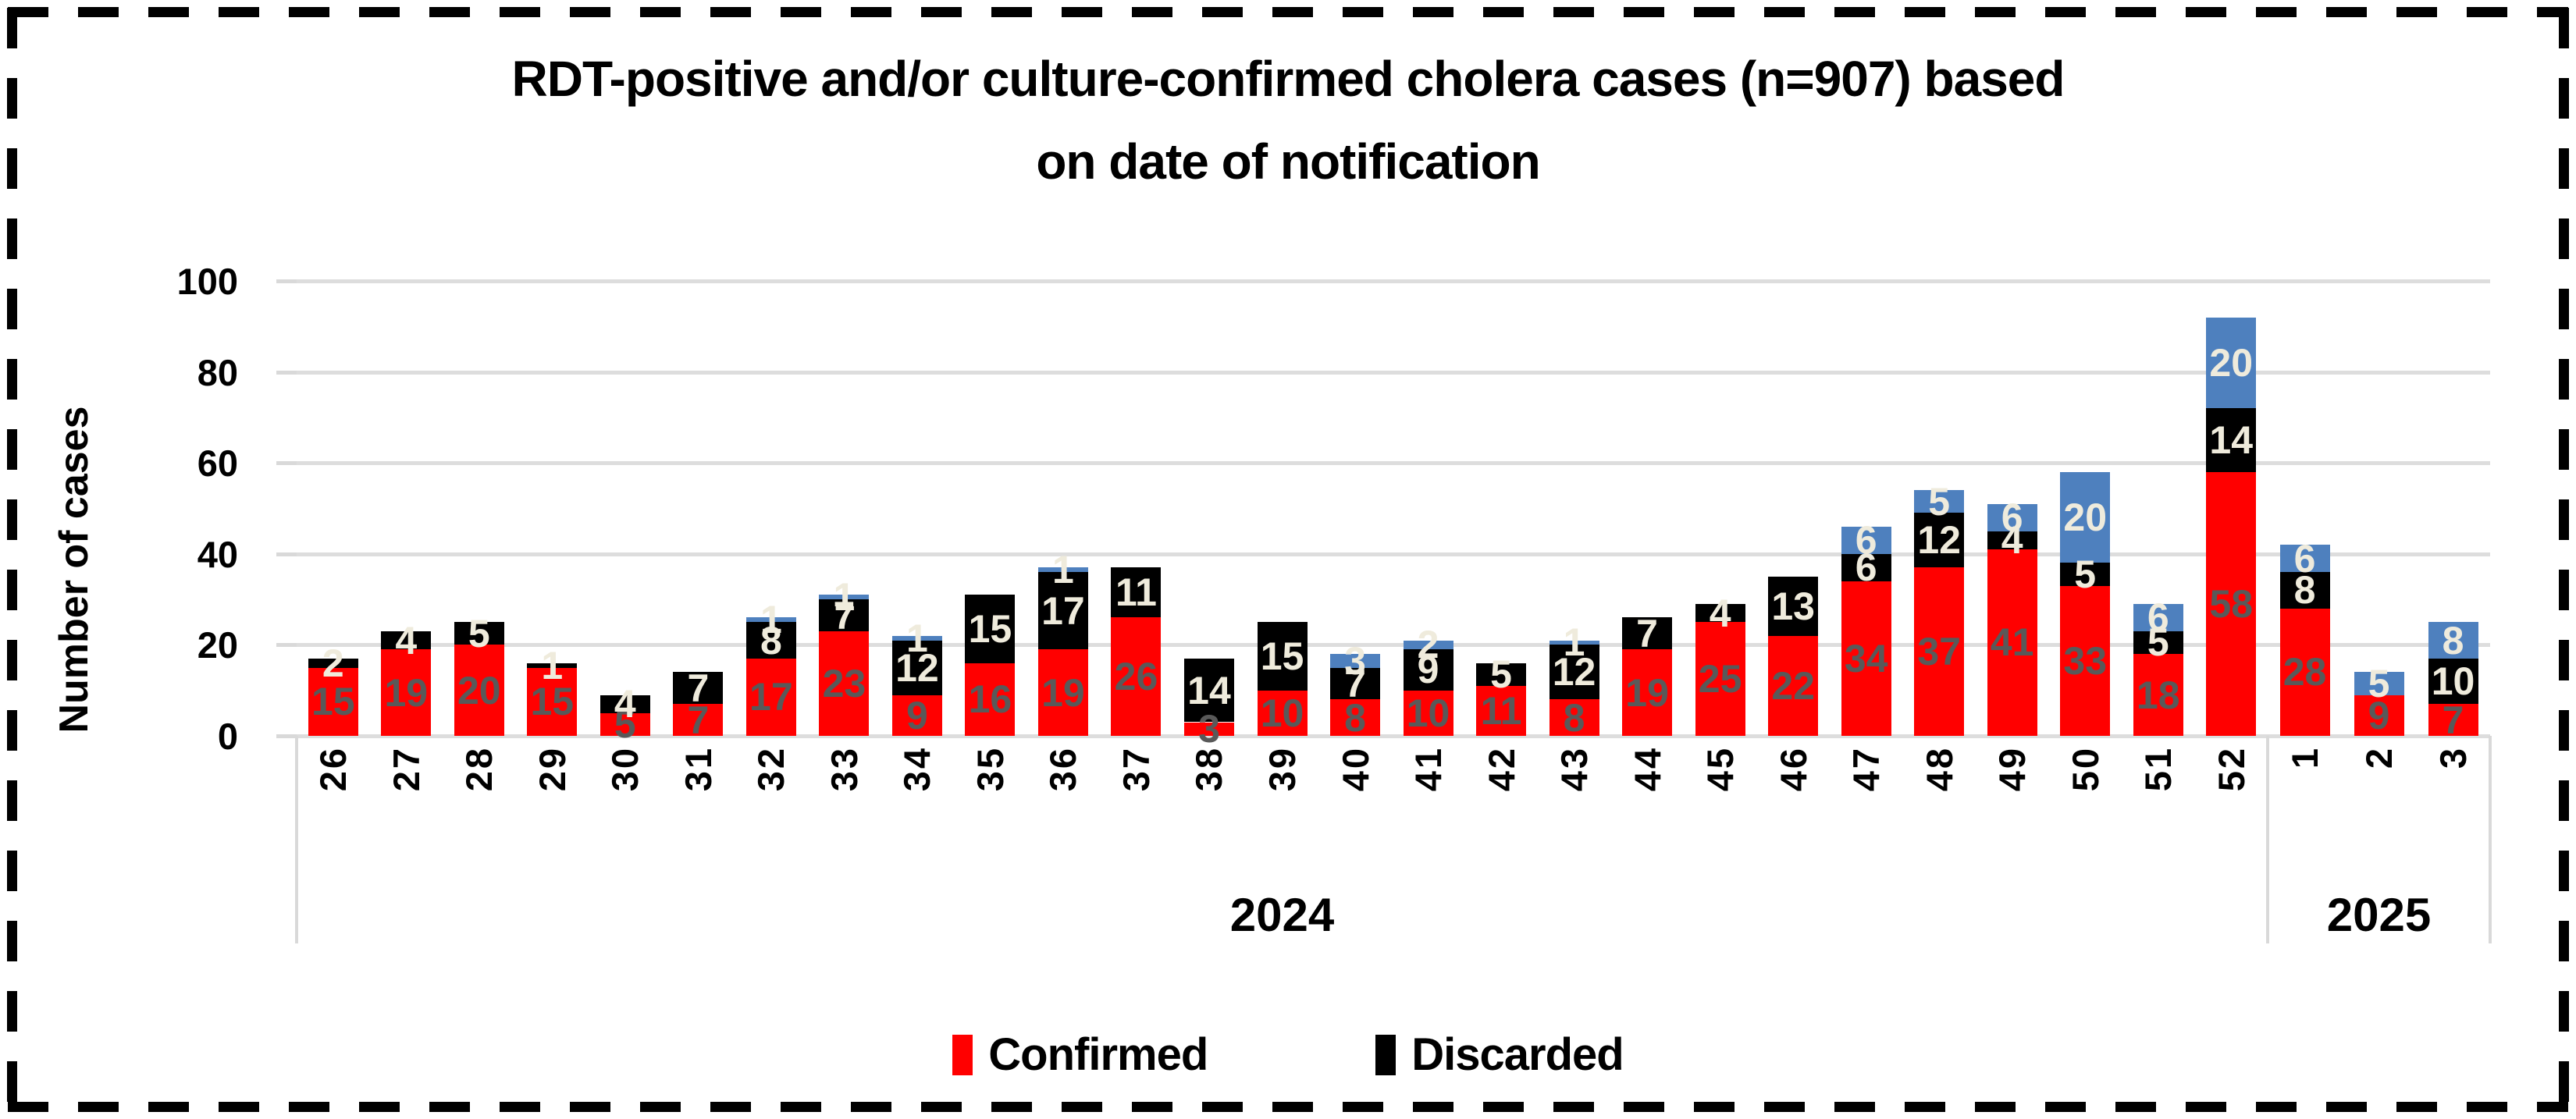  I want to click on week-number: 44, so click(1647, 769).